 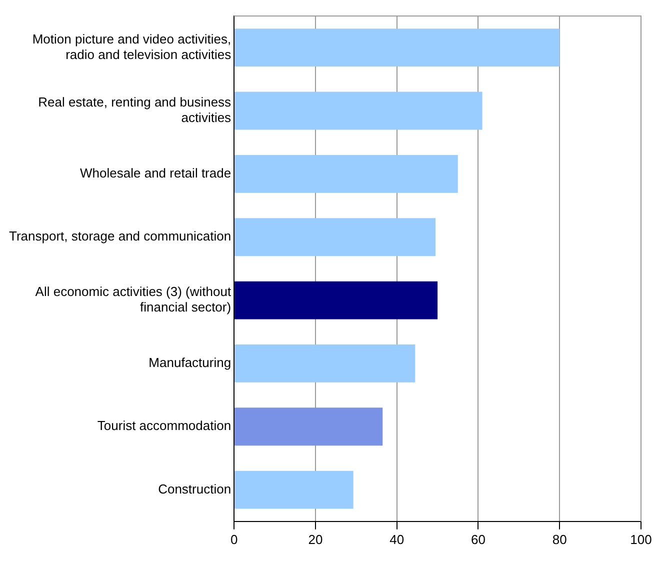 I want to click on x-tick-label: 0, so click(x=234, y=539).